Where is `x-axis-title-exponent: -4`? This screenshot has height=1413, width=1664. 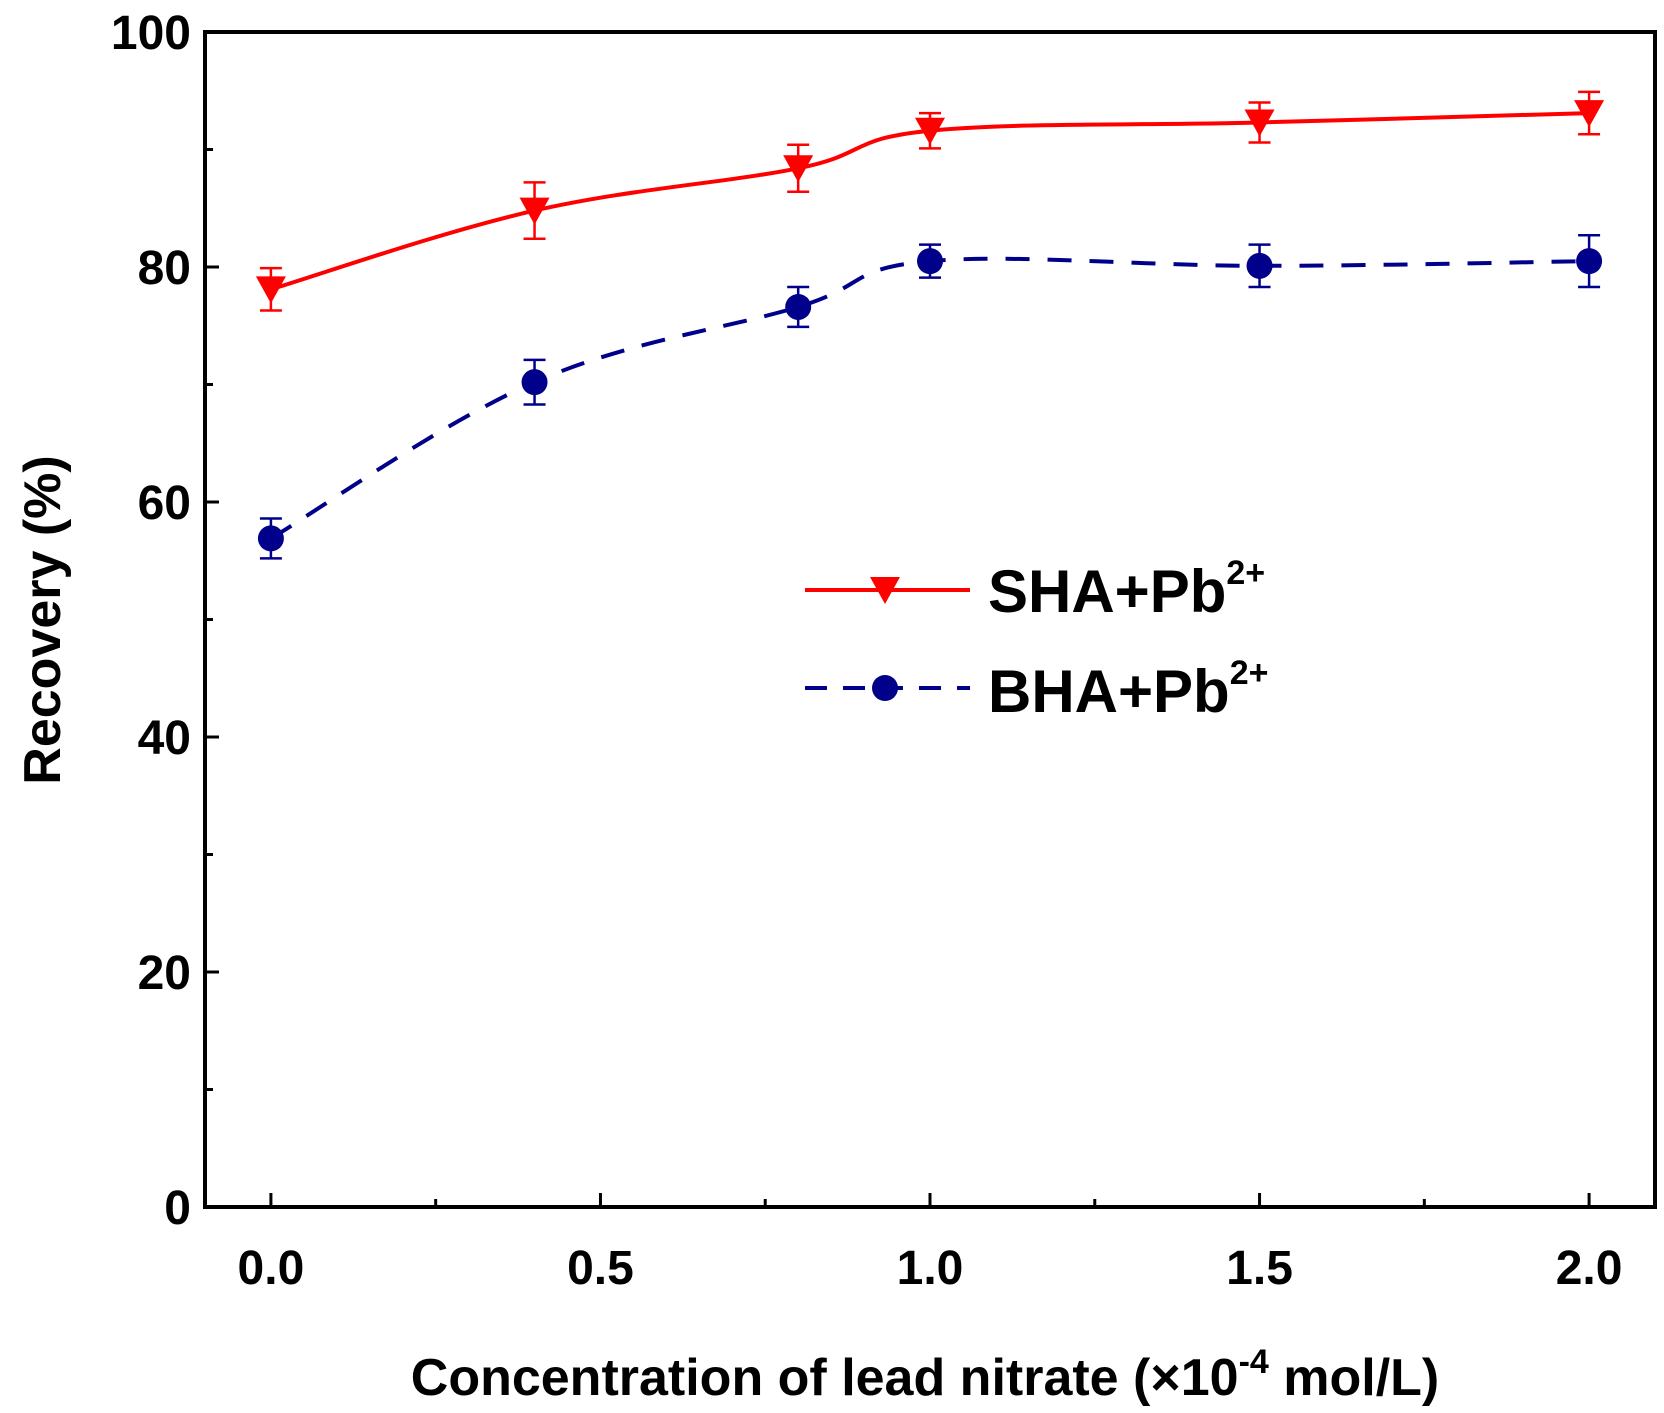
x-axis-title-exponent: -4 is located at coordinates (1254, 1362).